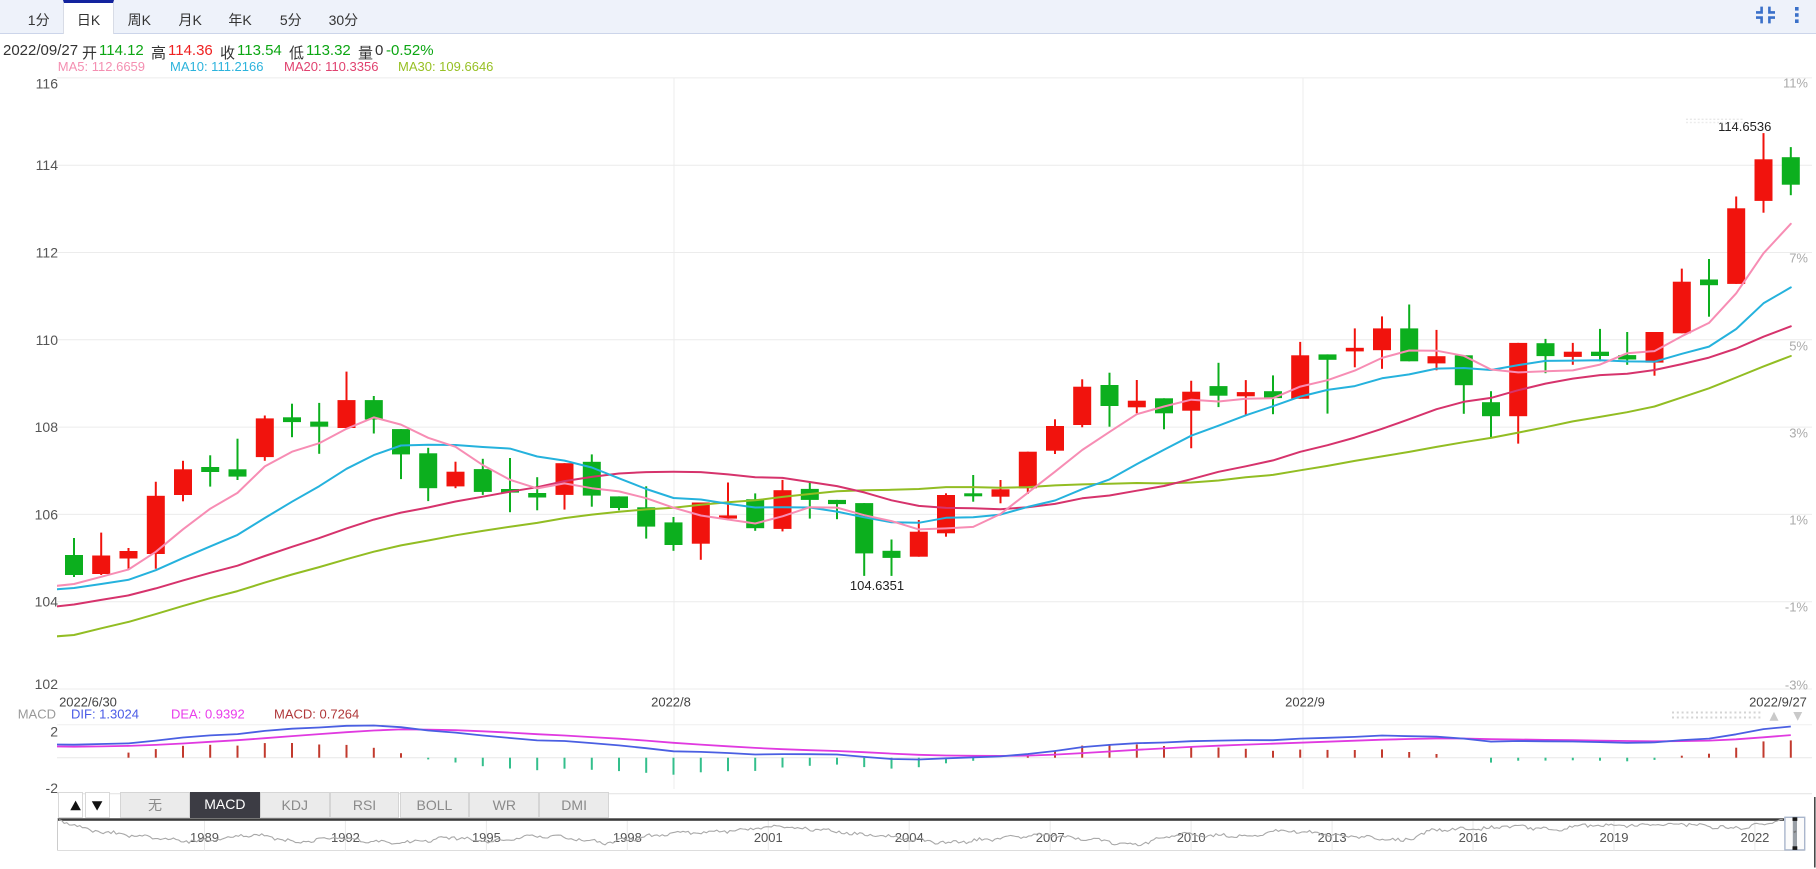 Image resolution: width=1816 pixels, height=869 pixels. I want to click on svg-text: -1%, so click(1797, 607).